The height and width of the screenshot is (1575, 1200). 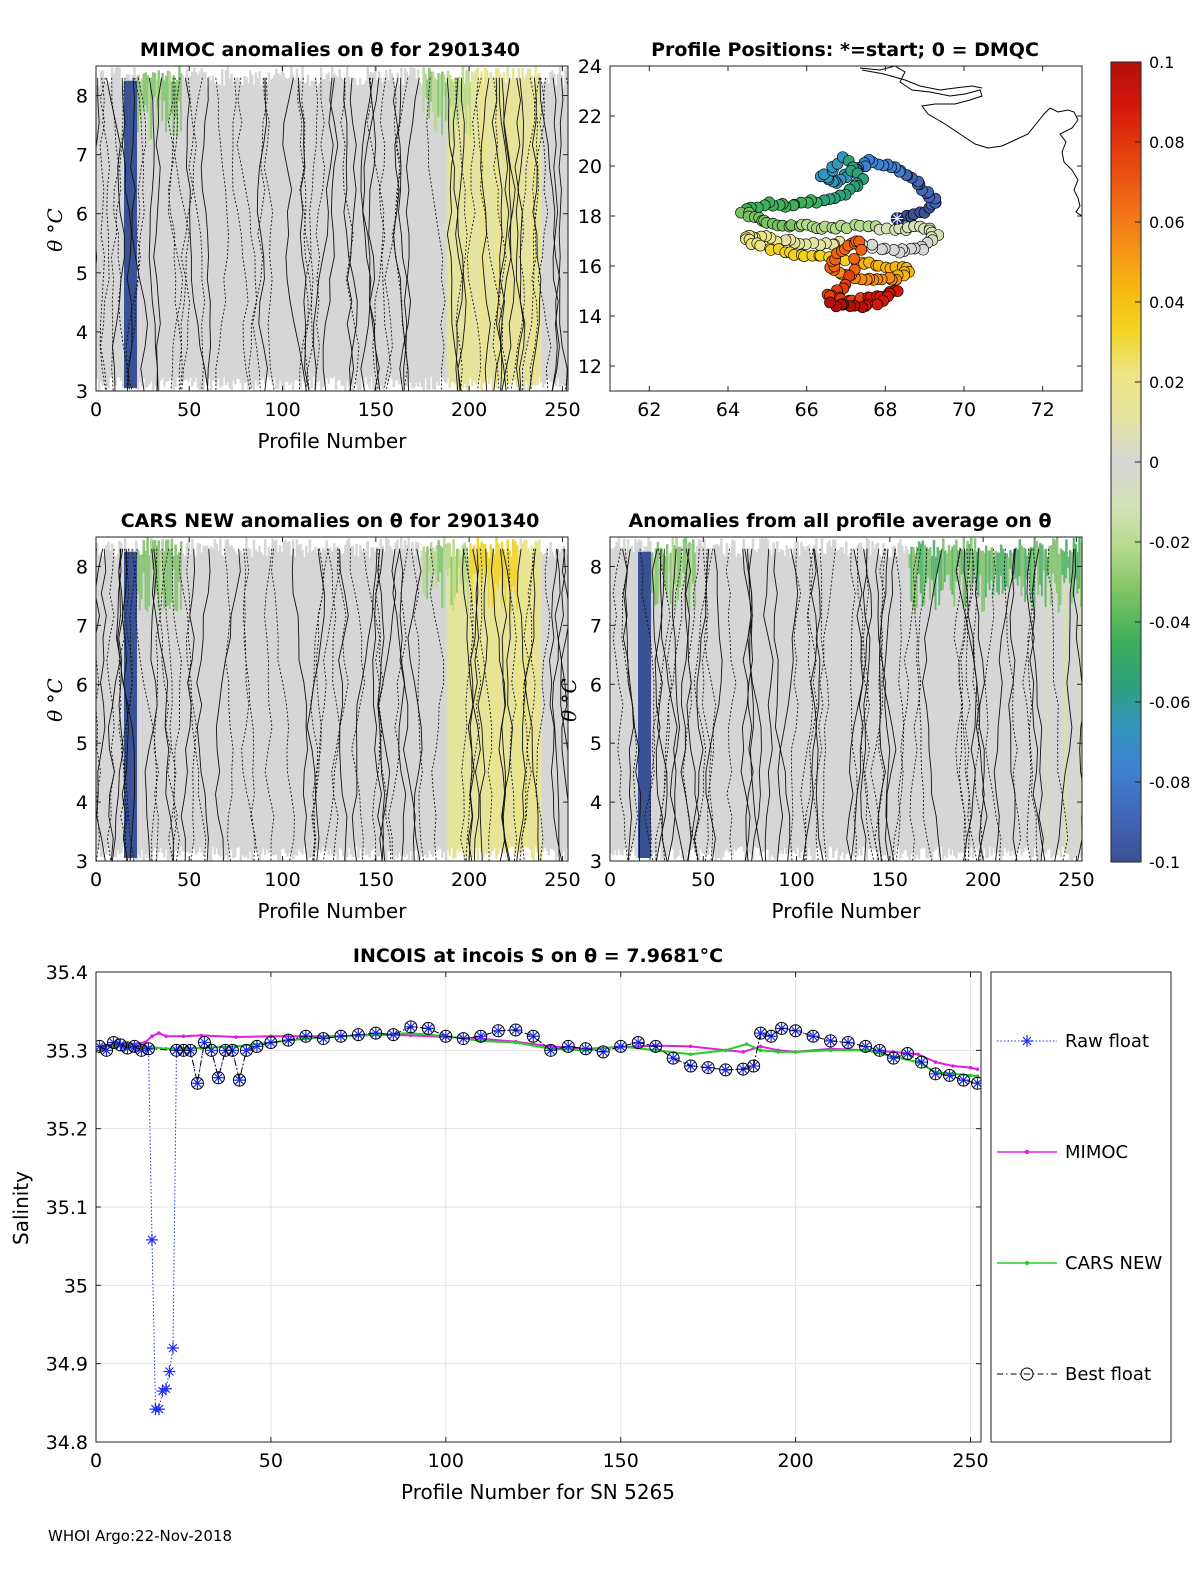 I want to click on x-tick-label: 64, so click(x=728, y=410).